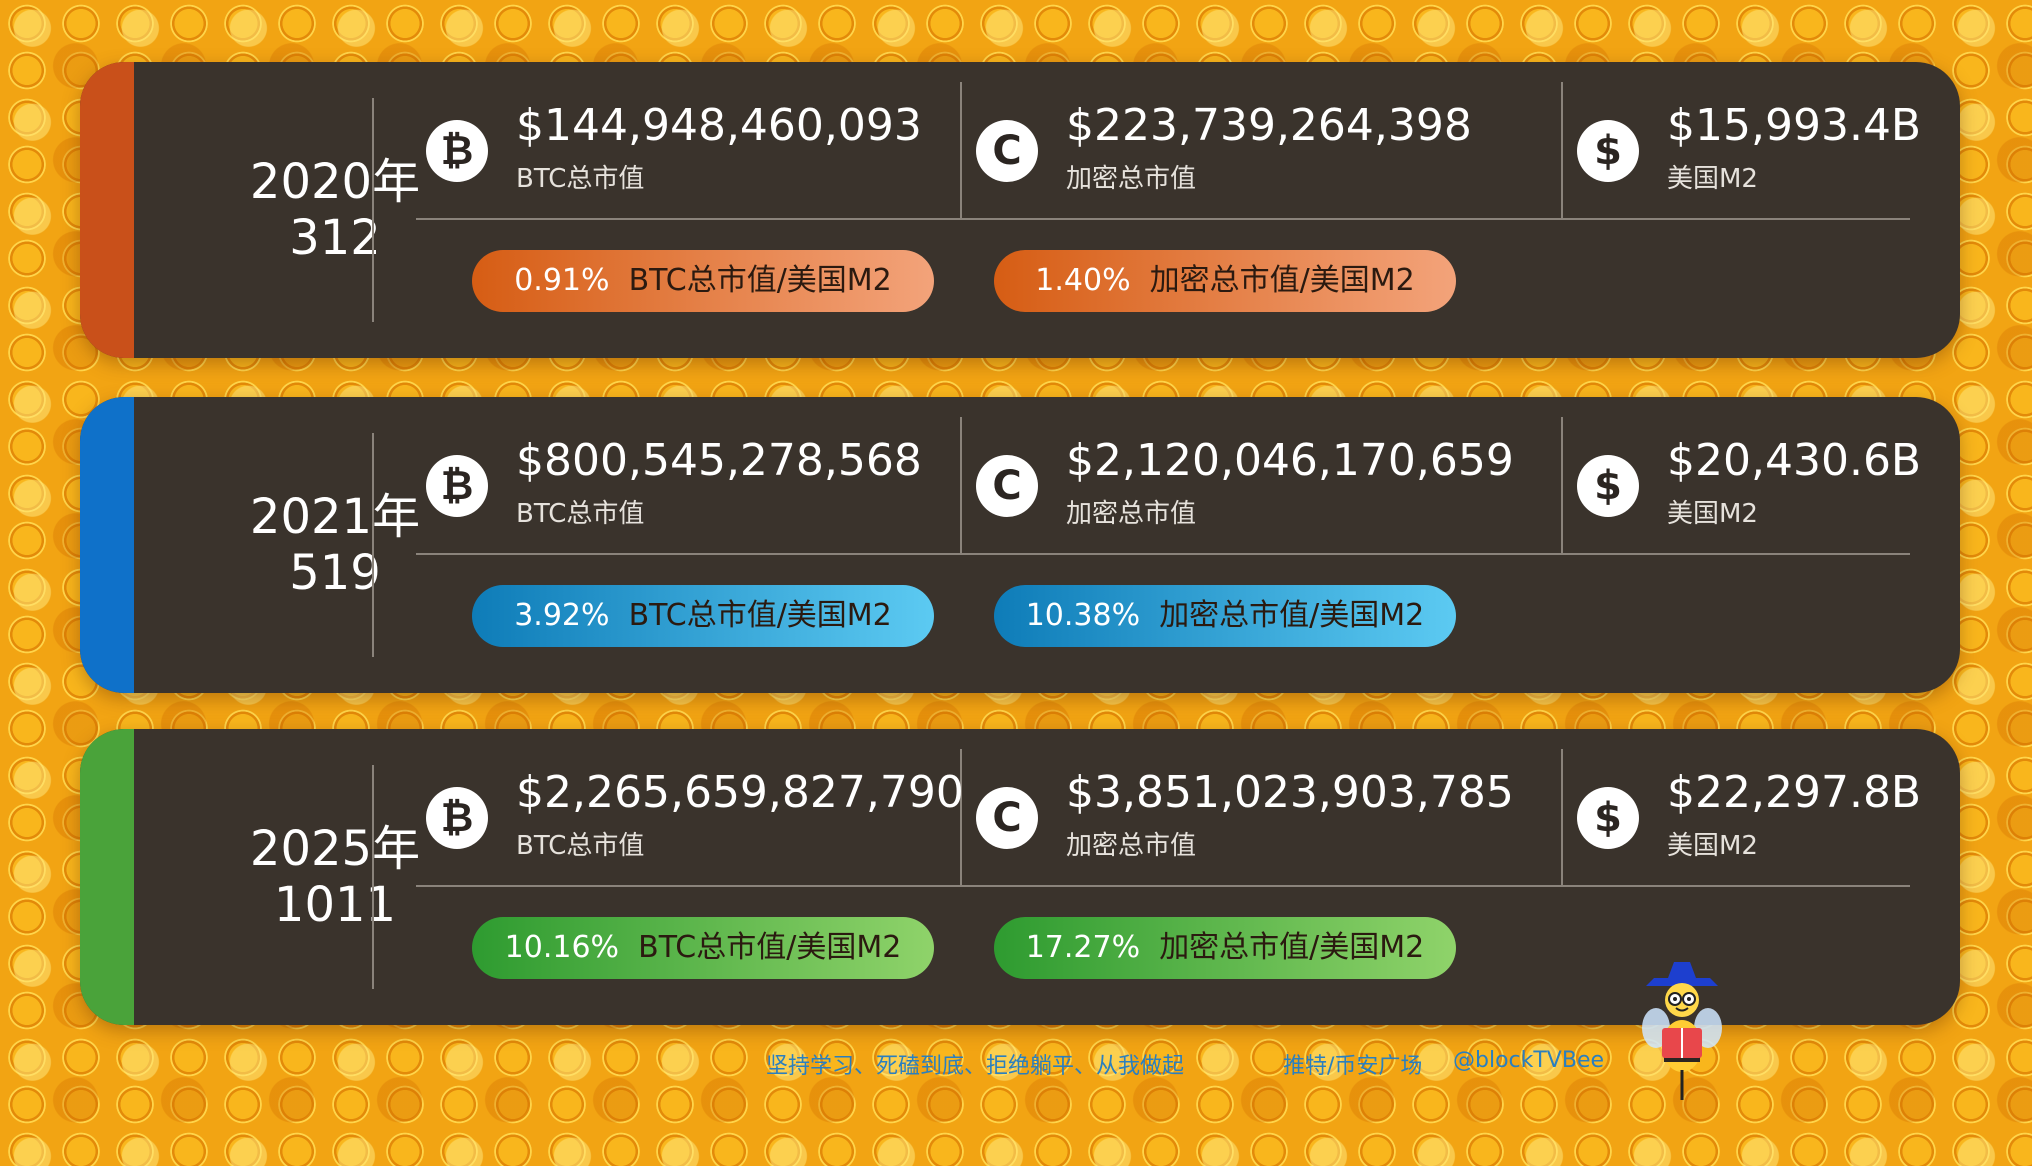  I want to click on btc-m2-ratio-pill: 10.16% BTC总市值/美国M2, so click(703, 948).